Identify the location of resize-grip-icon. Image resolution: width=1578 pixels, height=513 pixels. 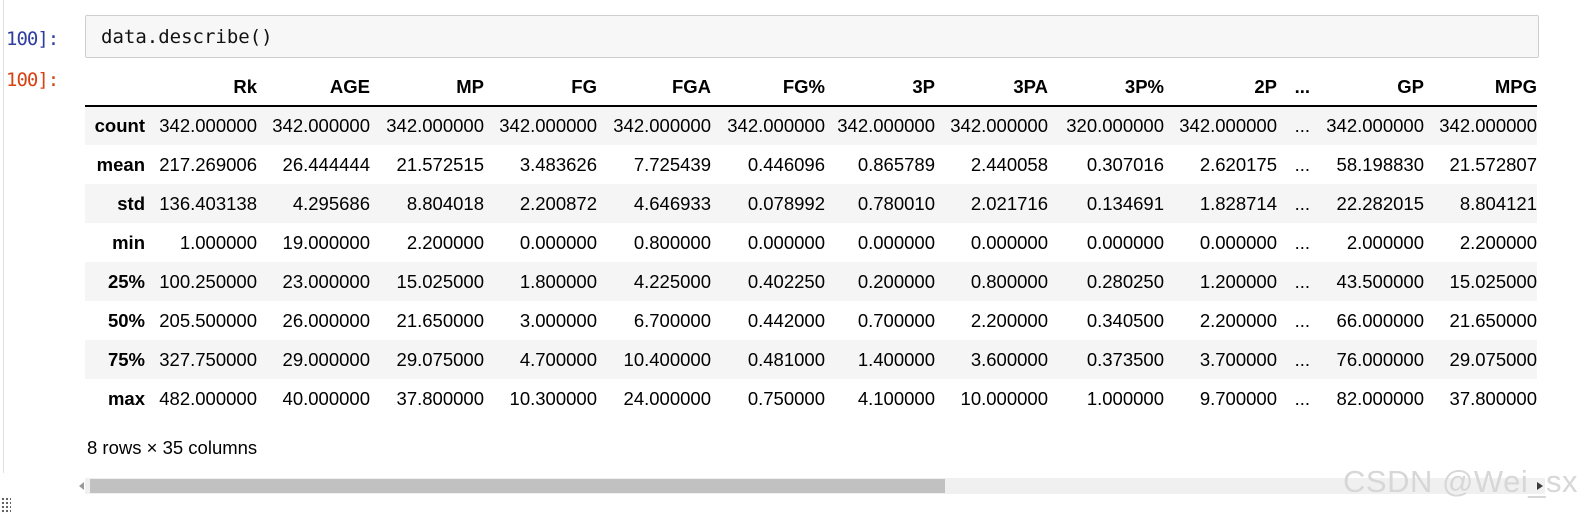
(5, 504).